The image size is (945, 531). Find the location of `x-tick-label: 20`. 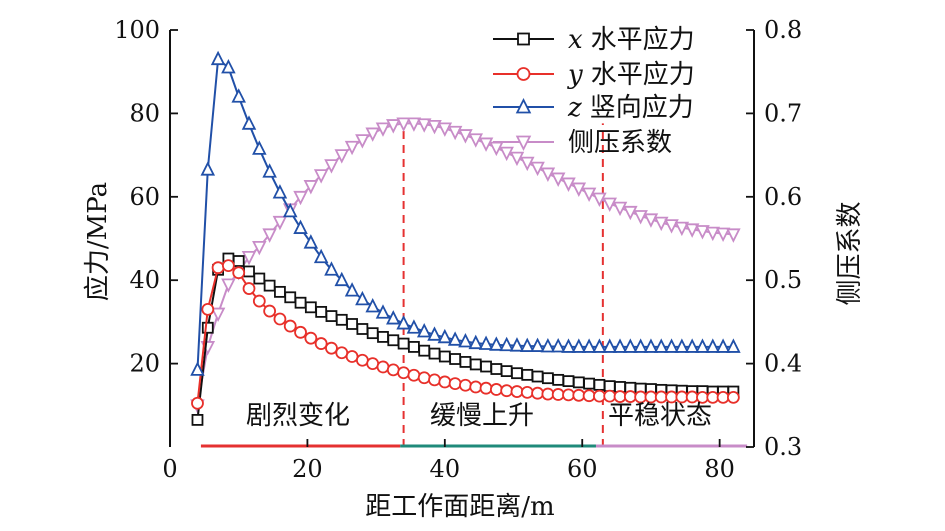

x-tick-label: 20 is located at coordinates (307, 469).